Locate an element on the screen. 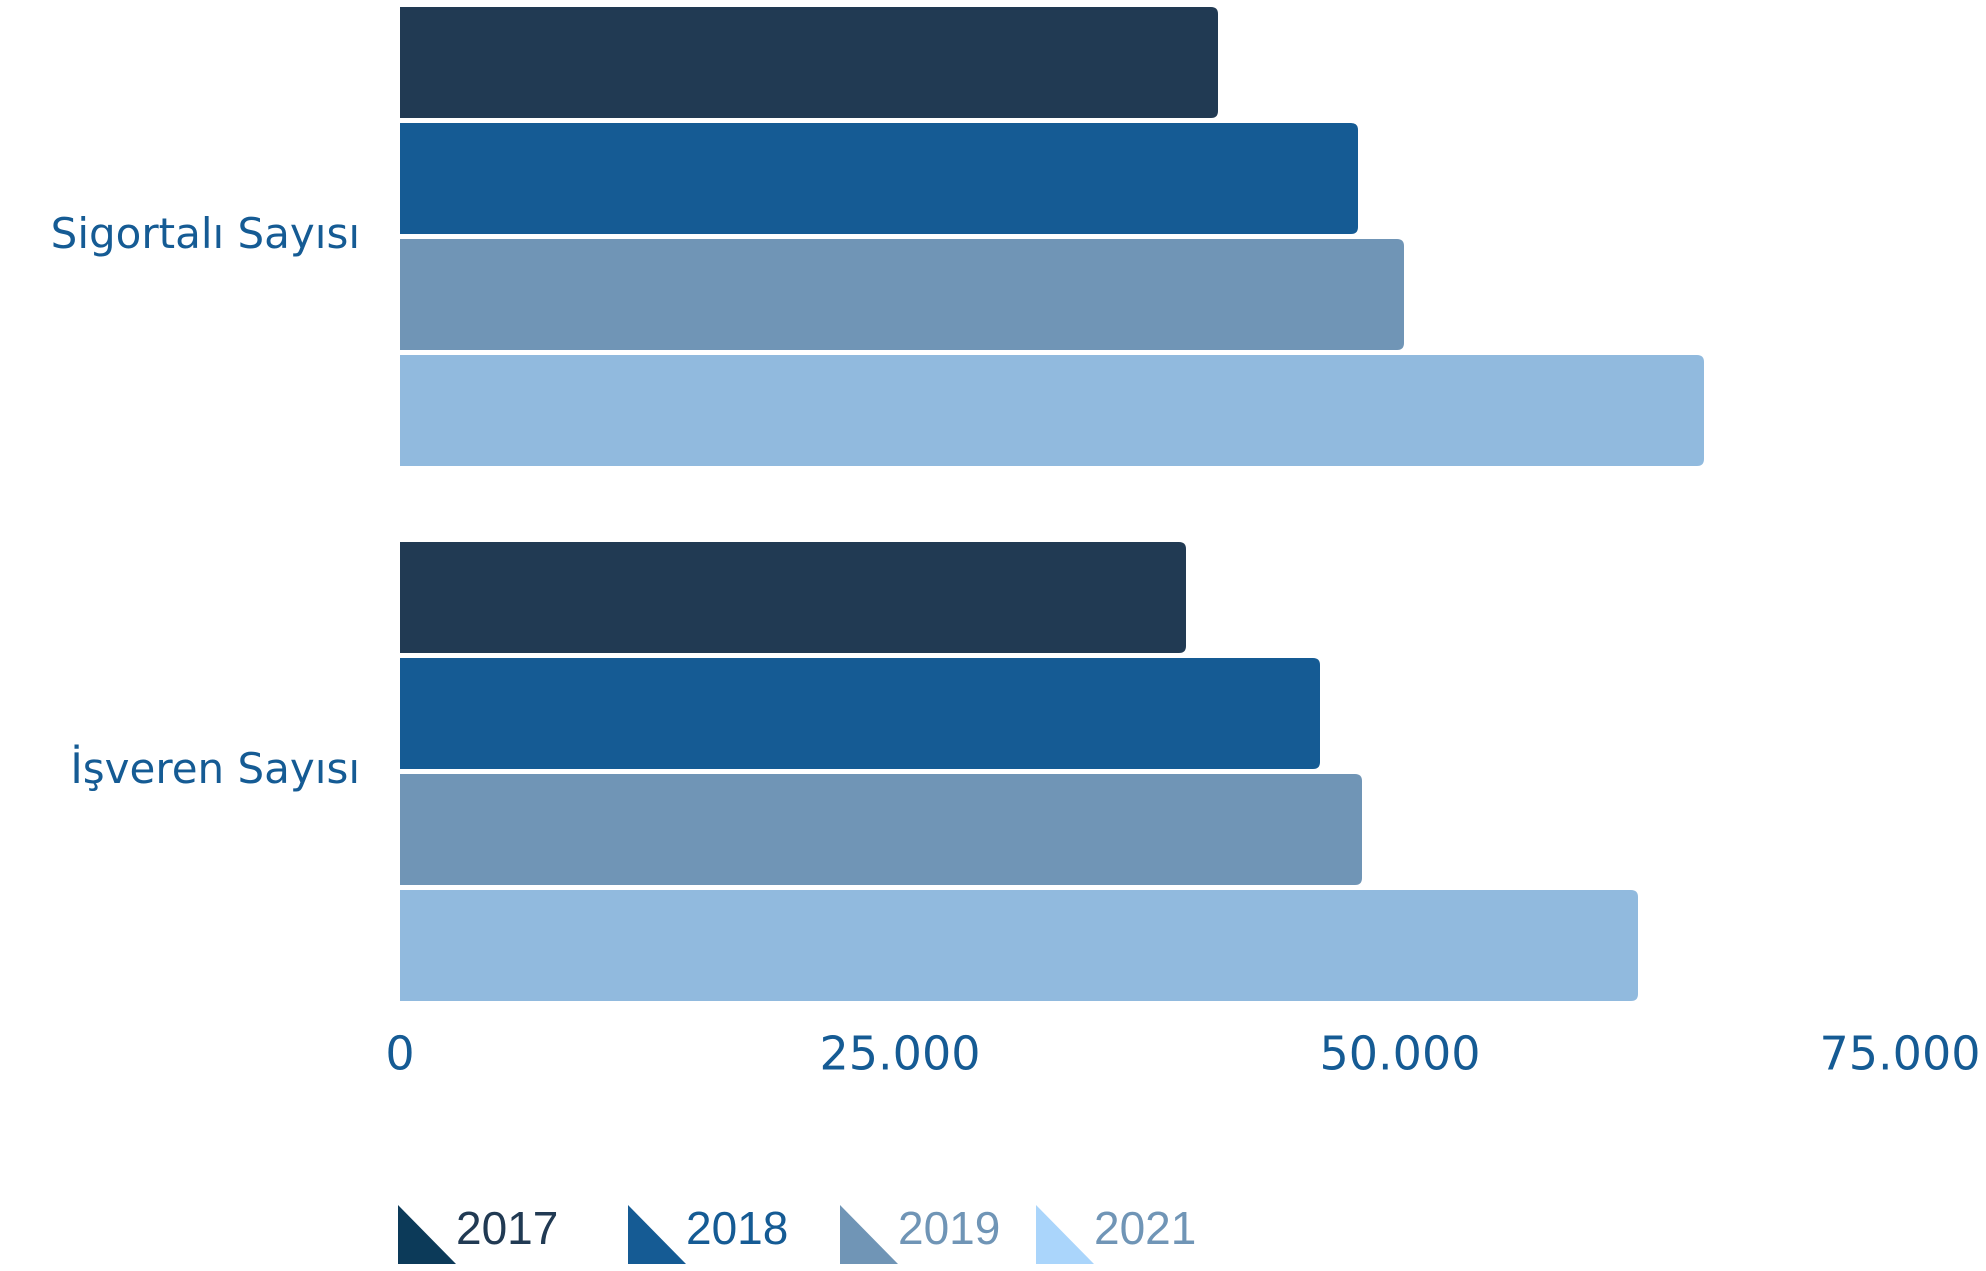 This screenshot has height=1271, width=1986. legend-label-2019: 2019 is located at coordinates (949, 1228).